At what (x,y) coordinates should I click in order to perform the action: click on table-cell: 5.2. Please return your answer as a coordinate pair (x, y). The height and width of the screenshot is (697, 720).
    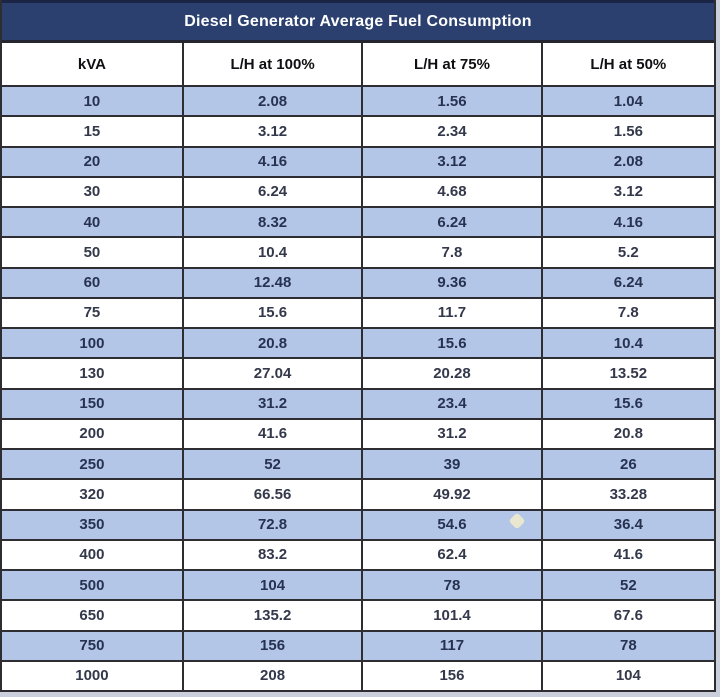
    Looking at the image, I should click on (627, 252).